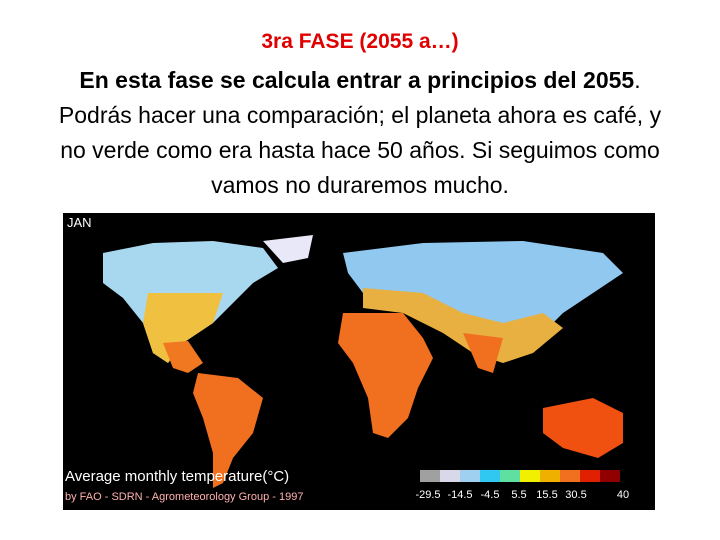 The width and height of the screenshot is (720, 540). What do you see at coordinates (623, 495) in the screenshot?
I see `scale-label: 40` at bounding box center [623, 495].